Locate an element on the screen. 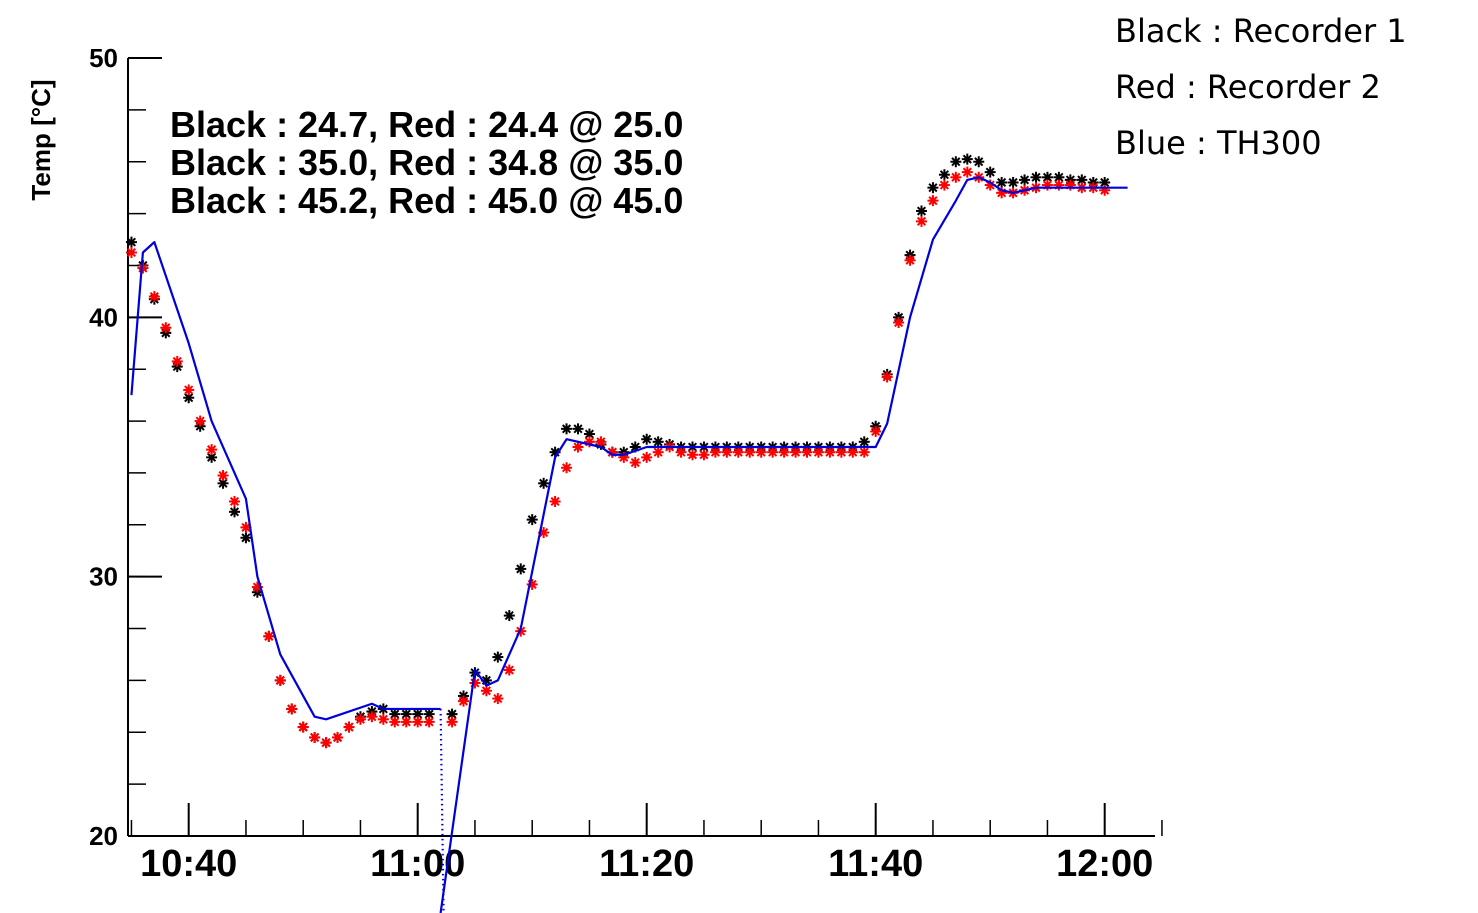 The height and width of the screenshot is (913, 1478). legend-entry-recorder-2: Red : Recorder 2 is located at coordinates (1248, 87).